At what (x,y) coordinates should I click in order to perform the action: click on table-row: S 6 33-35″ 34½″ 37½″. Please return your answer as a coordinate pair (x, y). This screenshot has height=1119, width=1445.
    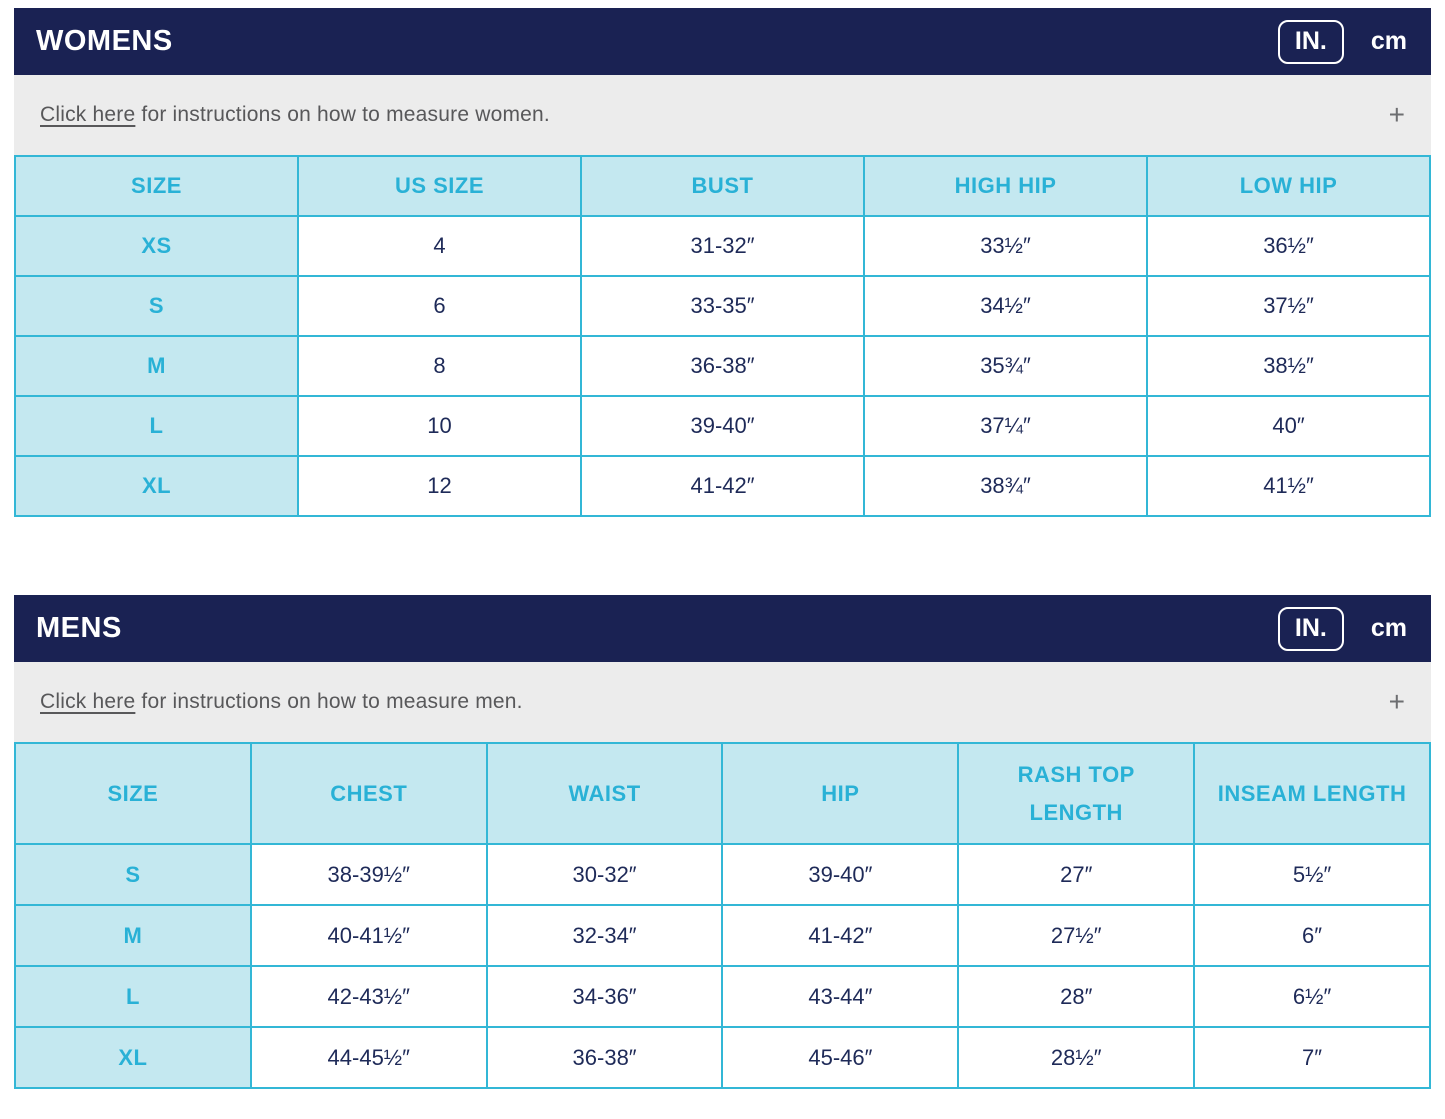
    Looking at the image, I should click on (722, 306).